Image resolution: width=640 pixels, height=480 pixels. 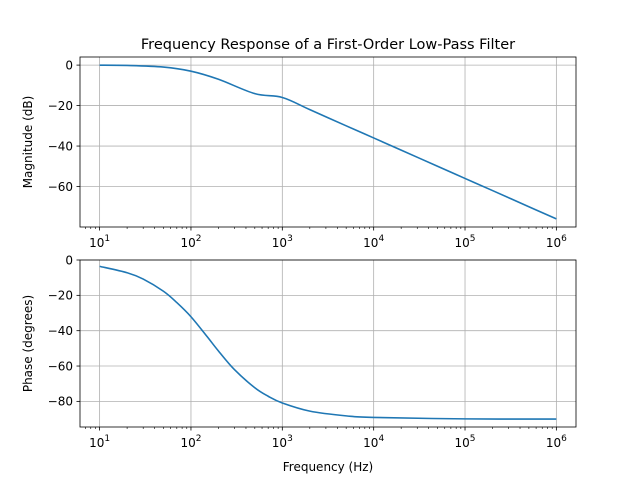 What do you see at coordinates (28, 343) in the screenshot?
I see `phase-y-axis-label: Phase (degrees)` at bounding box center [28, 343].